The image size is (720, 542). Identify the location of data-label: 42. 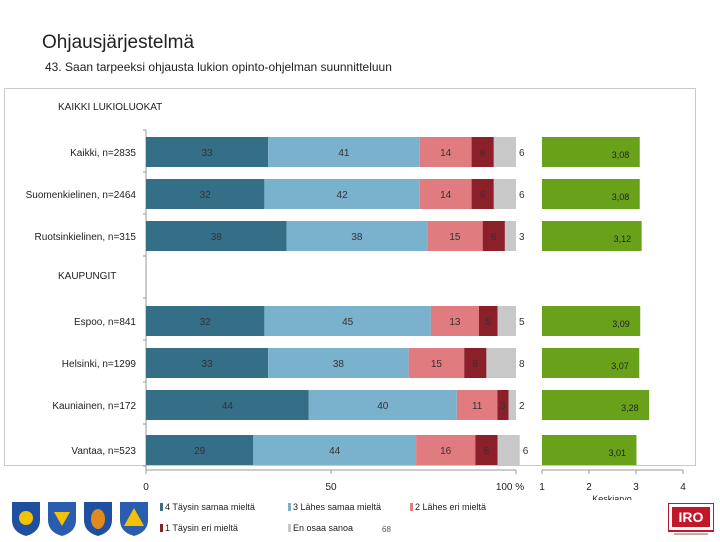
(343, 195).